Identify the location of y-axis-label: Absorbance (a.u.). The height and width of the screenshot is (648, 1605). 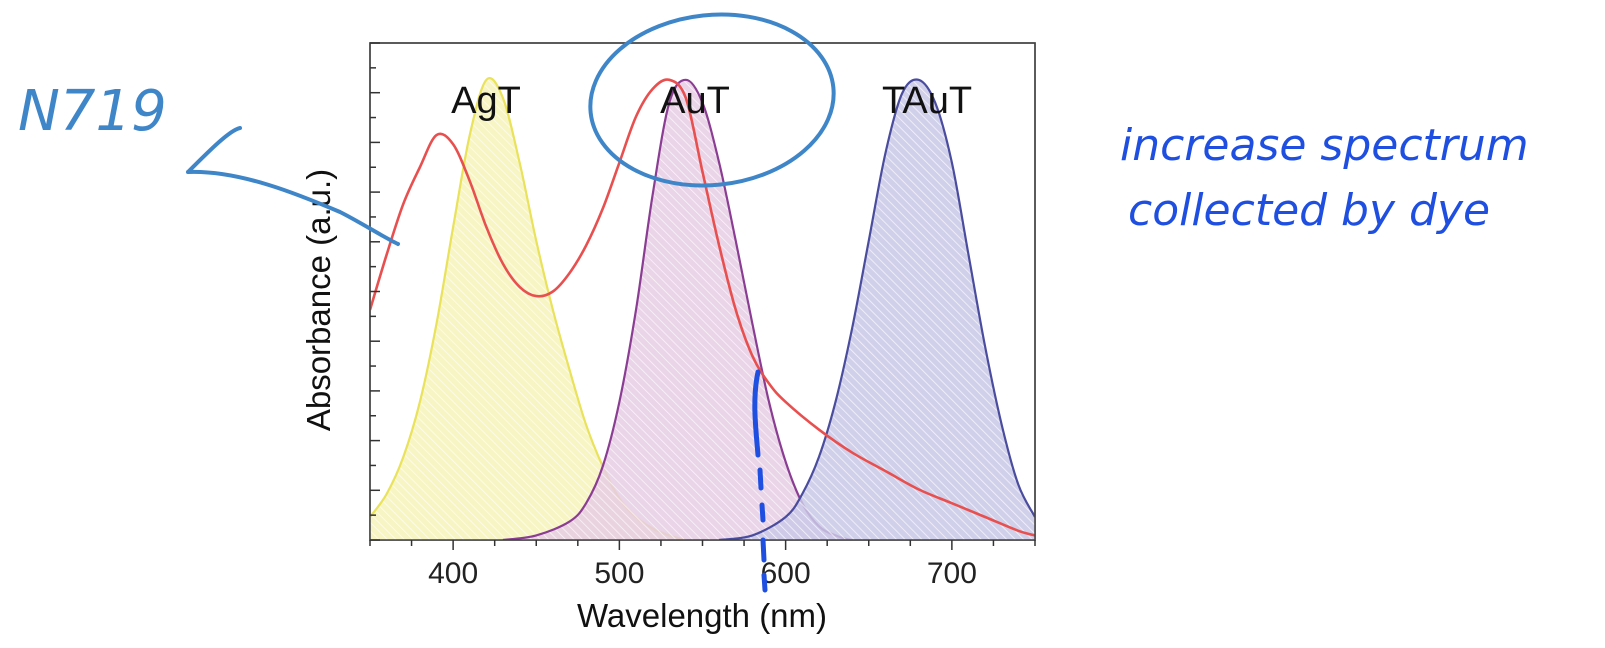
(318, 300).